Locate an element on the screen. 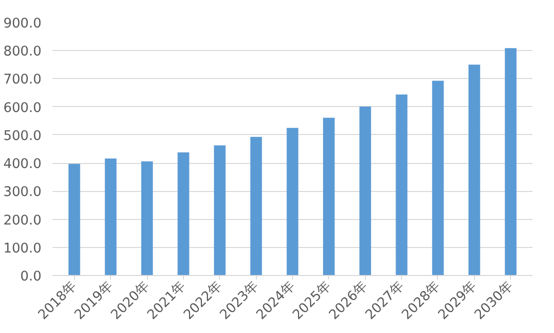 This screenshot has height=333, width=554. y-tick-label: 100.0 is located at coordinates (22, 248).